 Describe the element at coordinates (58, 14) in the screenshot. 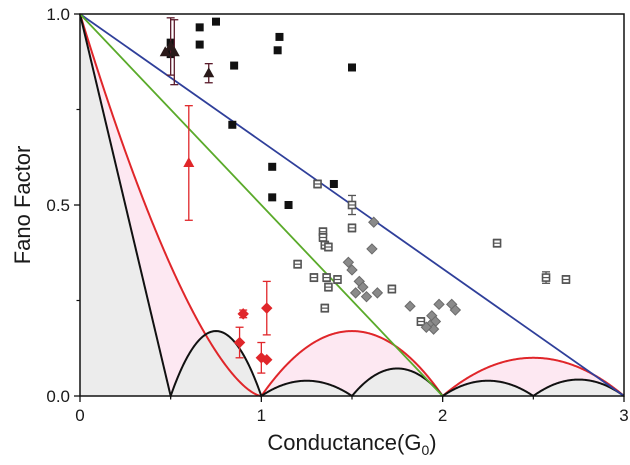

I see `y-tick-label-2: 1.0` at that location.